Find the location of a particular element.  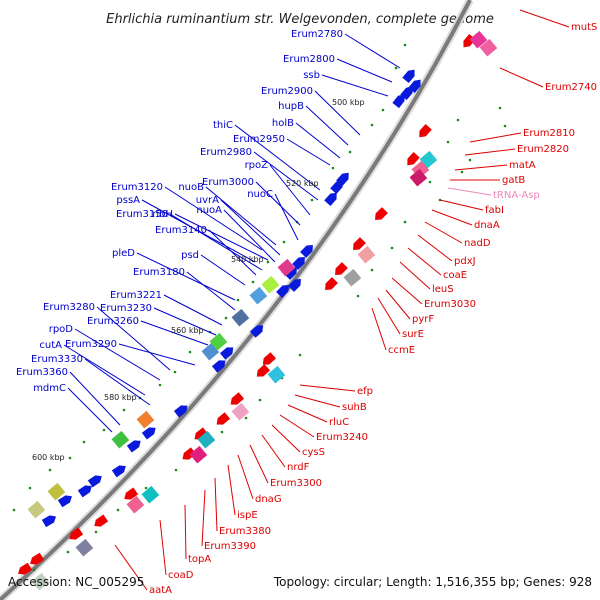

gene-label-reverse: fabI is located at coordinates (494, 210).